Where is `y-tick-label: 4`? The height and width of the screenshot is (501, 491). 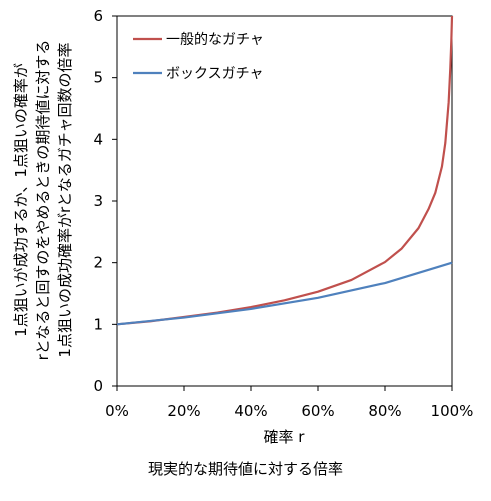 y-tick-label: 4 is located at coordinates (98, 139).